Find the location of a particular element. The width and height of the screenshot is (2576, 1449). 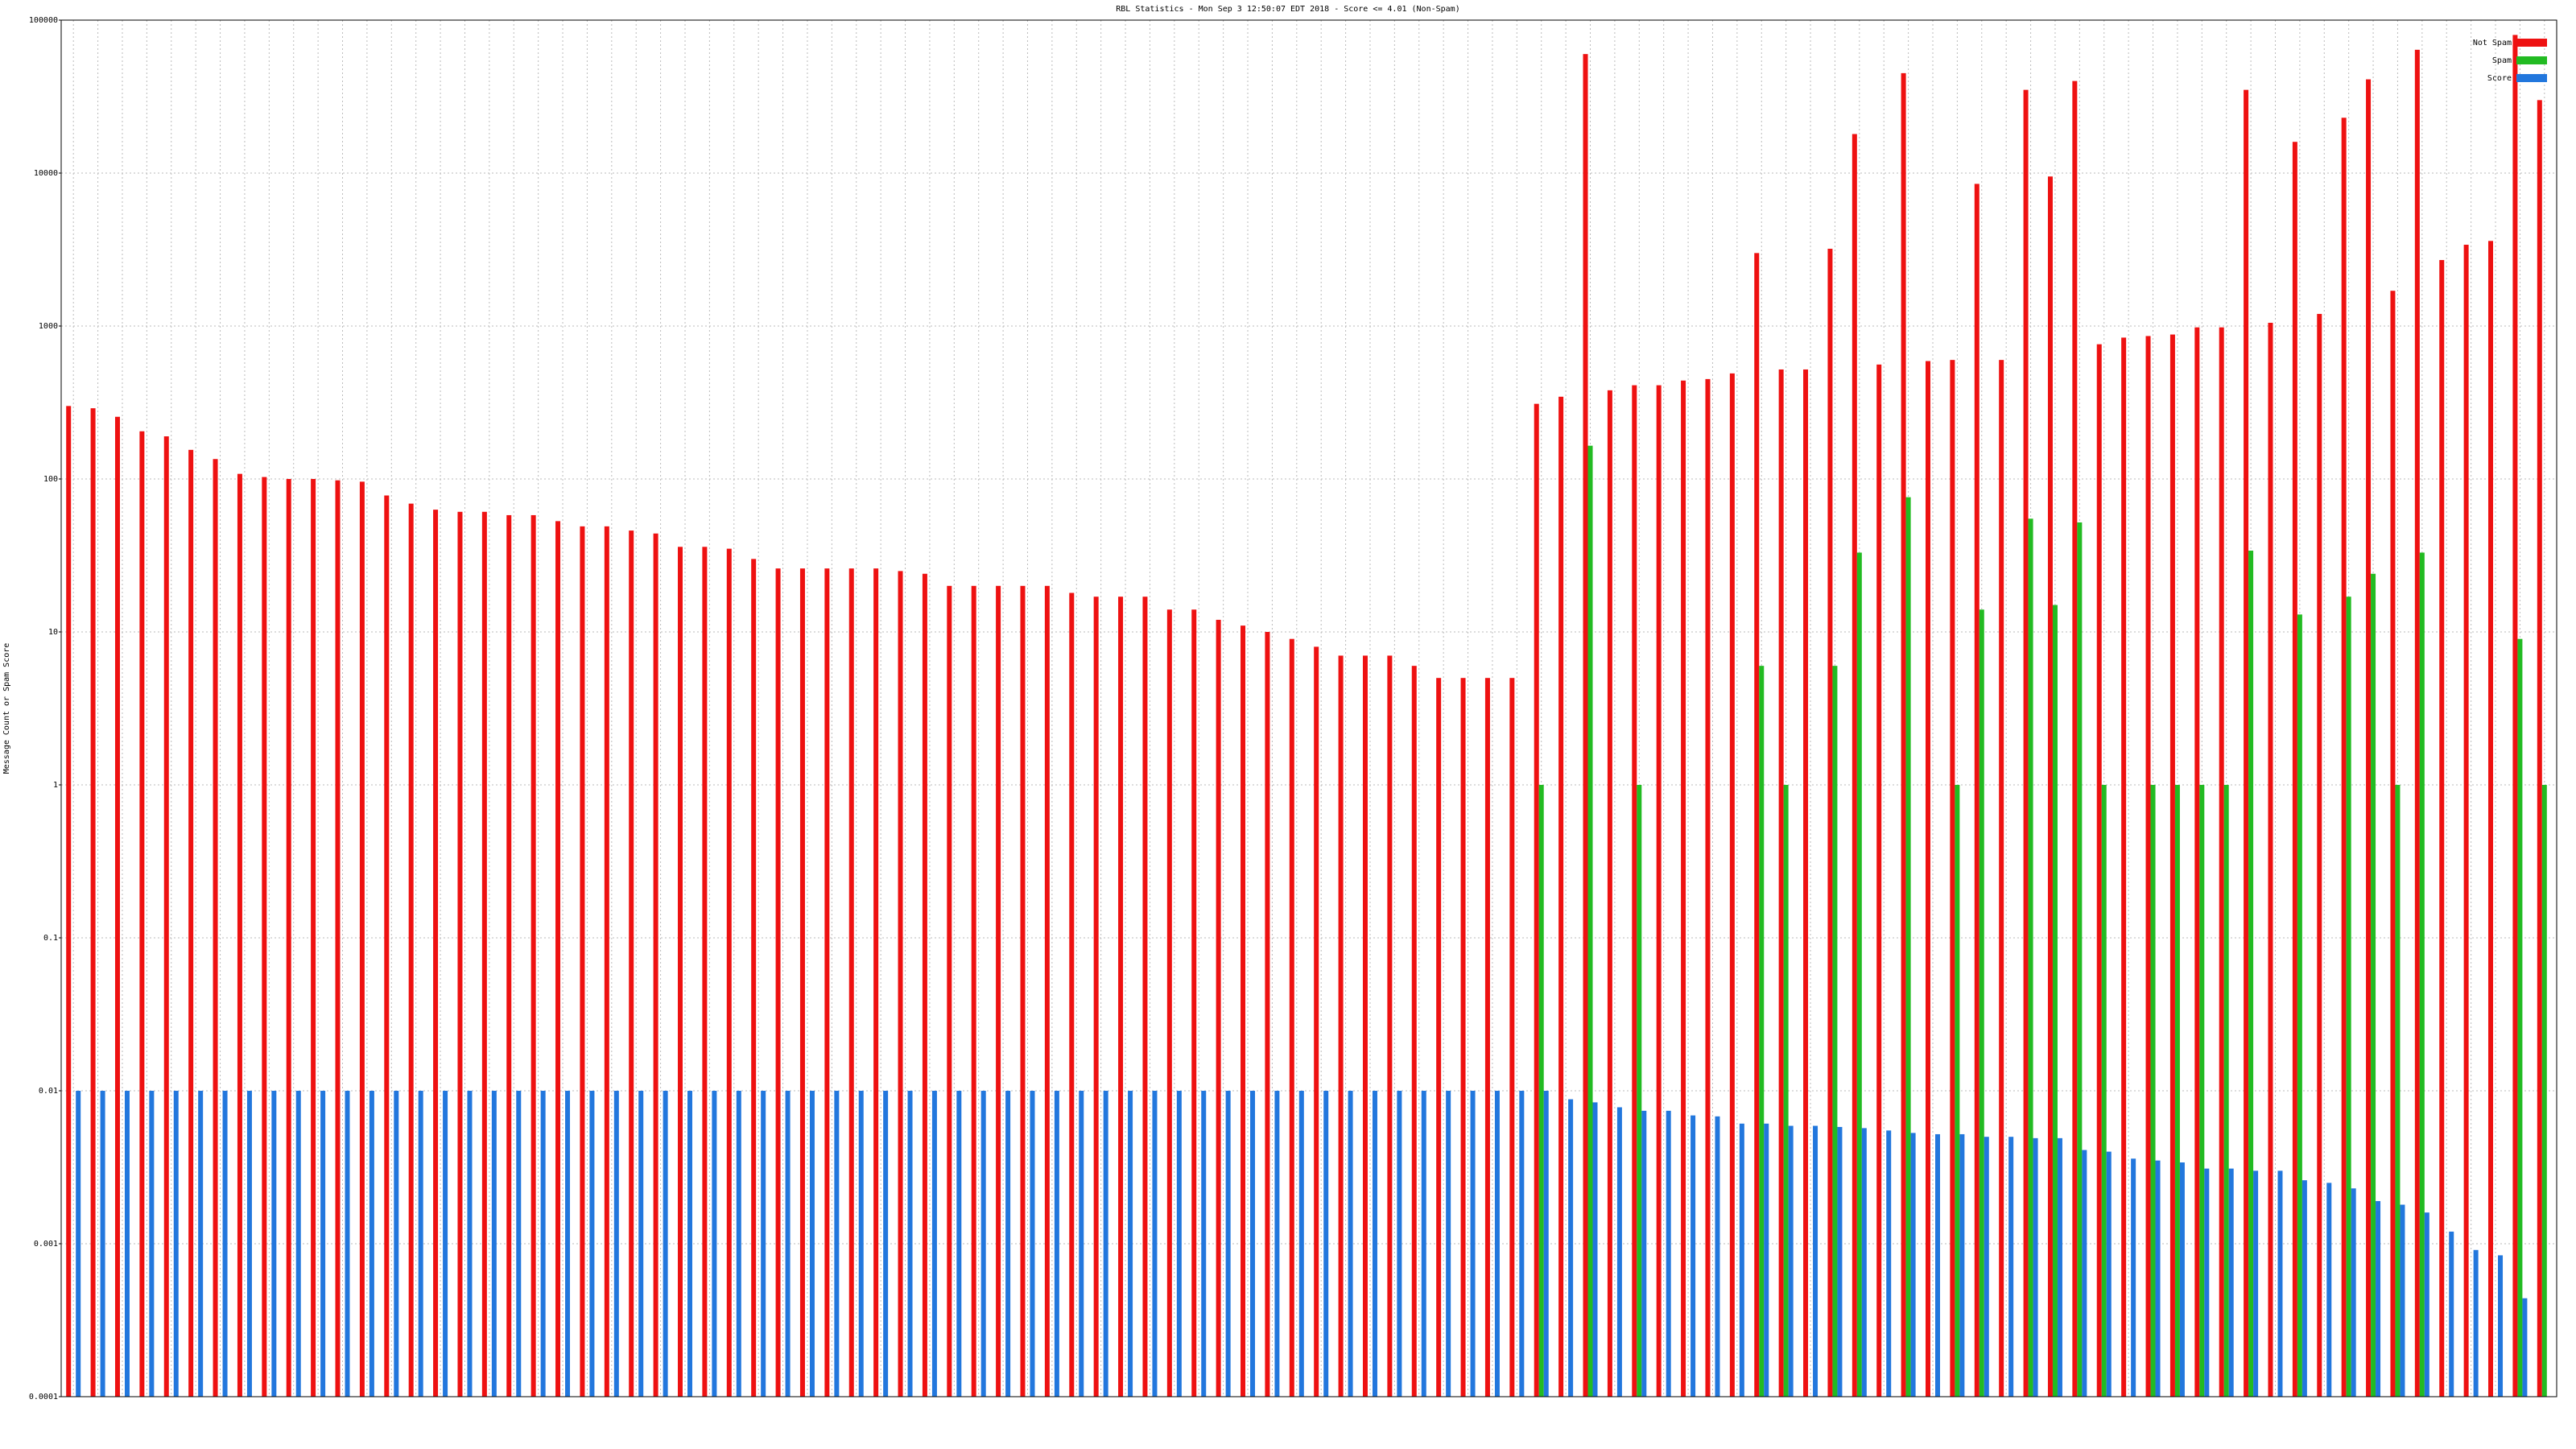

y-axis-label: Message Count or Spam Score is located at coordinates (6, 708).